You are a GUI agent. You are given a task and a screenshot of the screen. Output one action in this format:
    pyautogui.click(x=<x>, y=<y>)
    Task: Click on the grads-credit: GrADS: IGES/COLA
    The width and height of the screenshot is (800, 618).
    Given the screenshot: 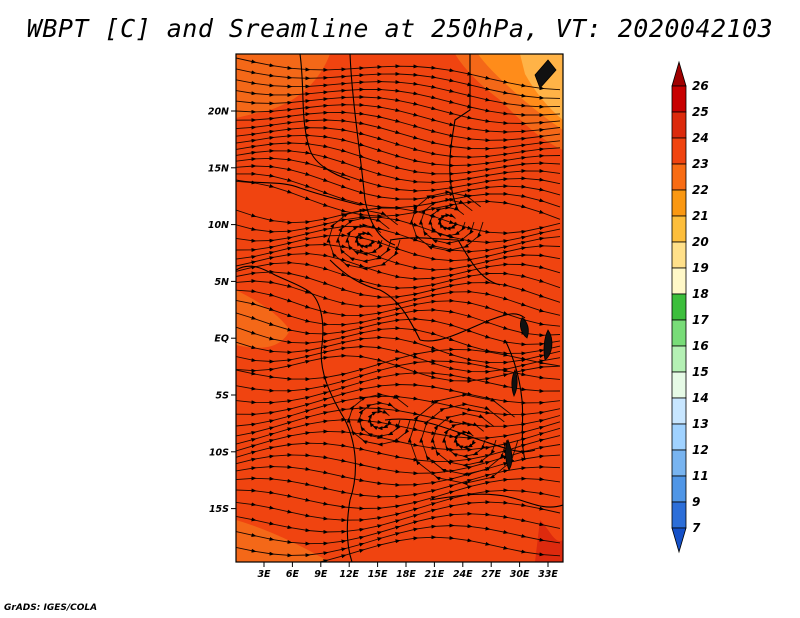 What is the action you would take?
    pyautogui.click(x=51, y=608)
    